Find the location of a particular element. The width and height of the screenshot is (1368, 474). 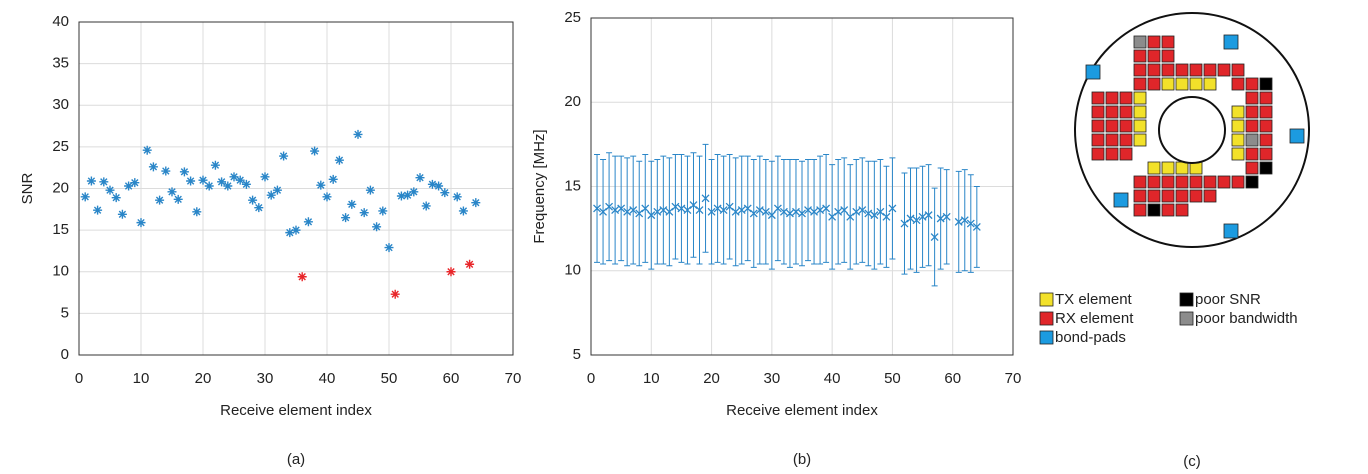

legend-label: poor bandwidth is located at coordinates (1246, 318).